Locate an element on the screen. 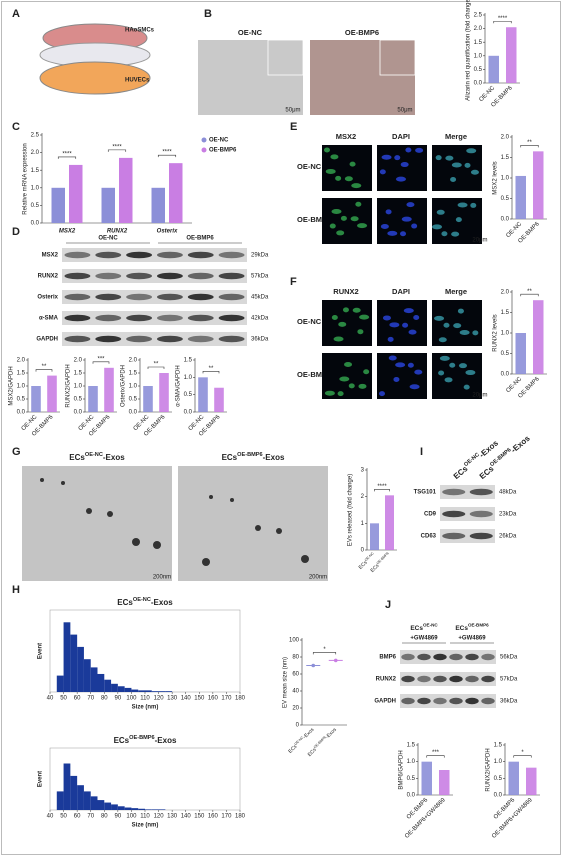  y-tick-label: 0.0 is located at coordinates (133, 413).